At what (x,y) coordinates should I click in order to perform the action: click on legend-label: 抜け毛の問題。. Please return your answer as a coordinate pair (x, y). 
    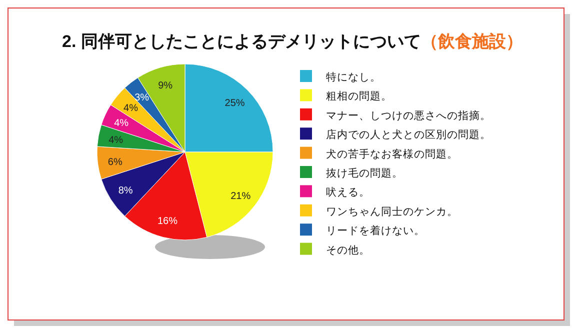
    Looking at the image, I should click on (364, 173).